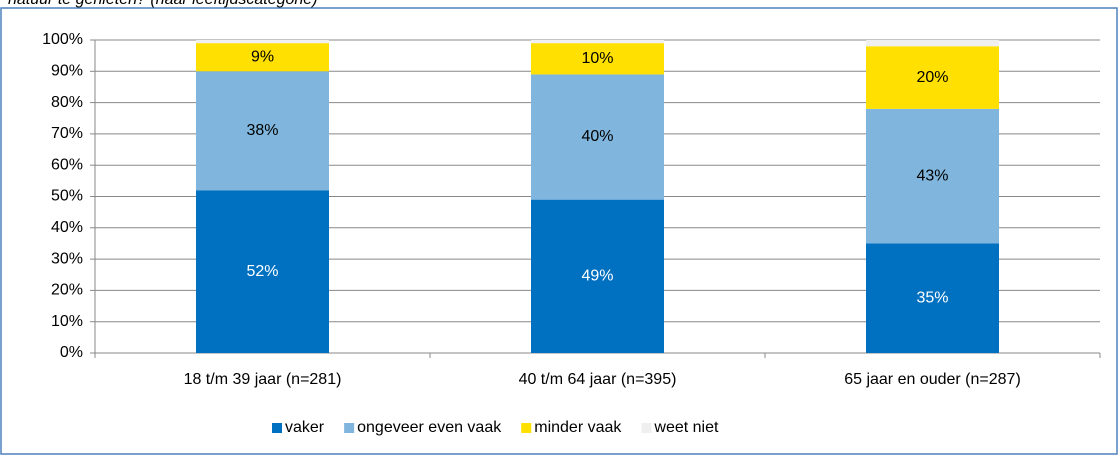 This screenshot has width=1118, height=455. I want to click on data-label: 38%, so click(262, 130).